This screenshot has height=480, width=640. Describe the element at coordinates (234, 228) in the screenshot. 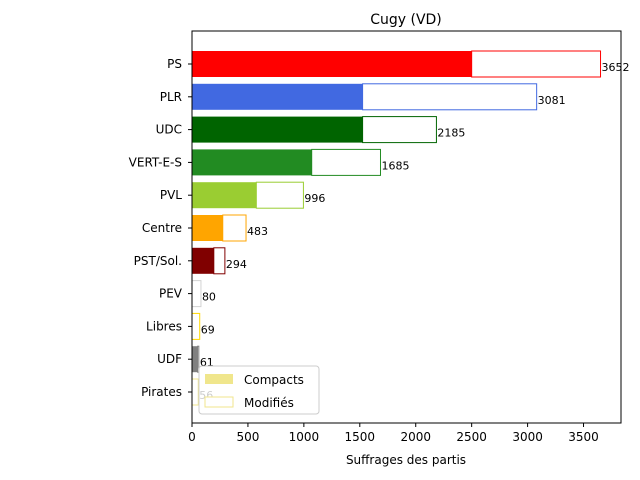

I see `bar-modifies-centre` at that location.